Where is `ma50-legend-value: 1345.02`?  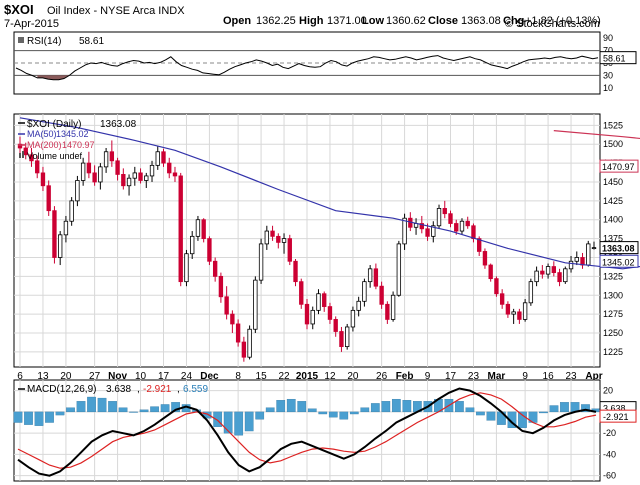
ma50-legend-value: 1345.02 is located at coordinates (72, 134).